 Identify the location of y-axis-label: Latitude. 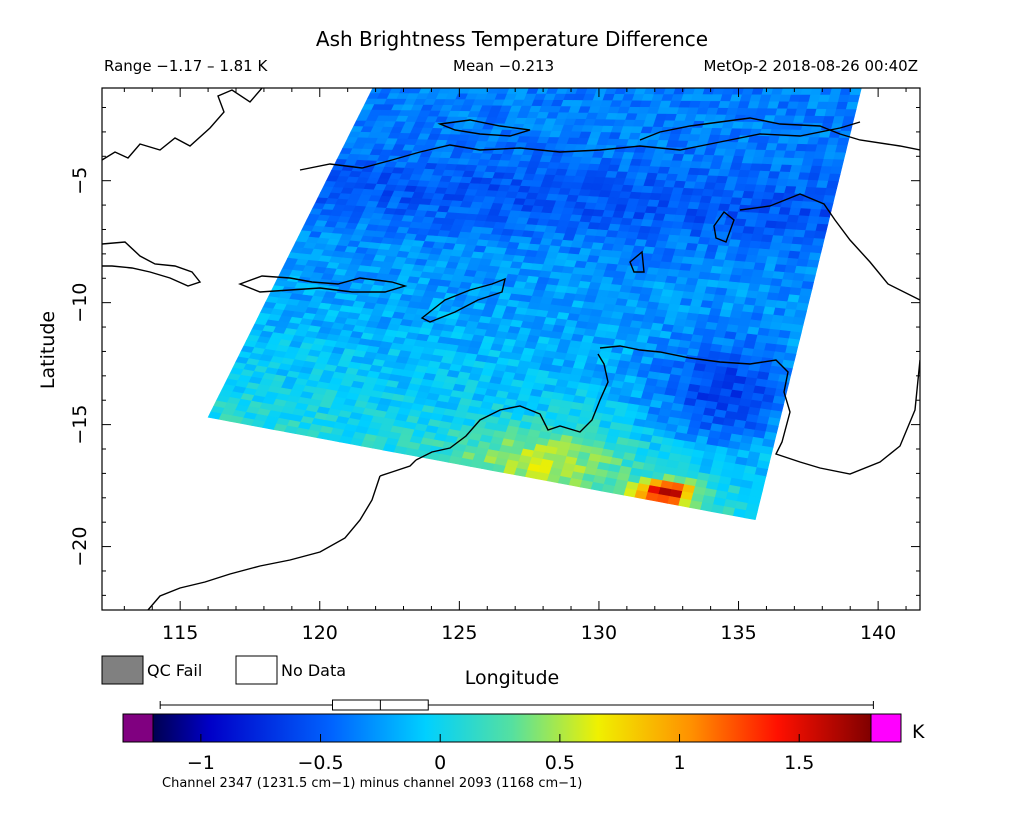
(48, 350).